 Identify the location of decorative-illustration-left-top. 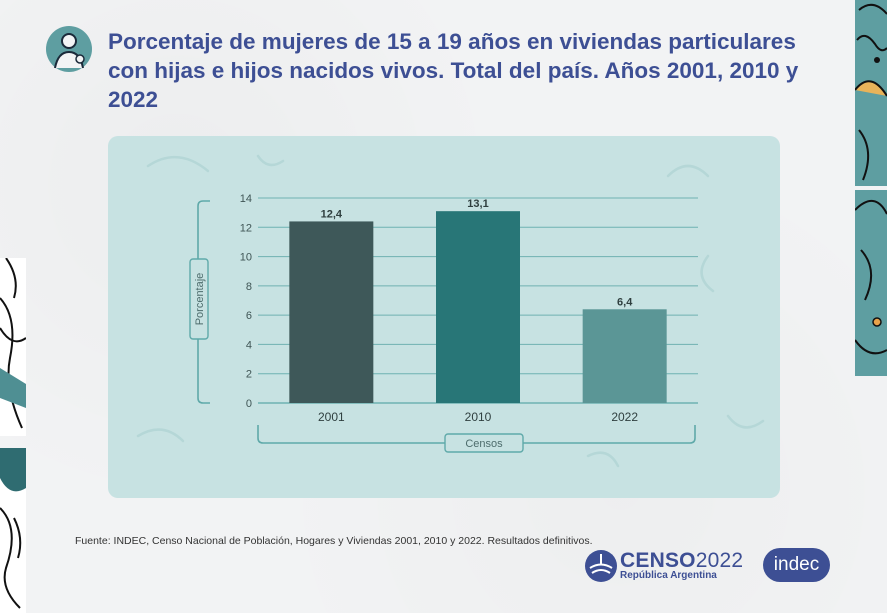
(13, 347).